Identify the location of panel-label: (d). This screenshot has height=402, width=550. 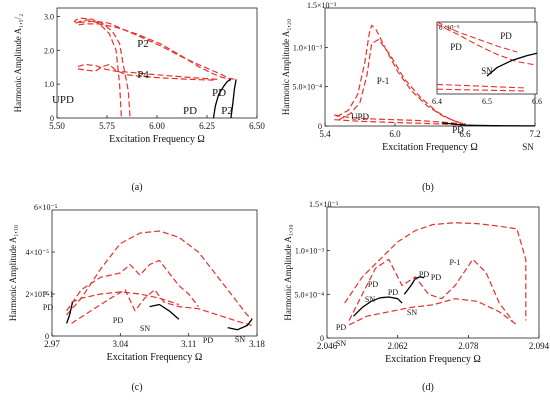
(428, 387).